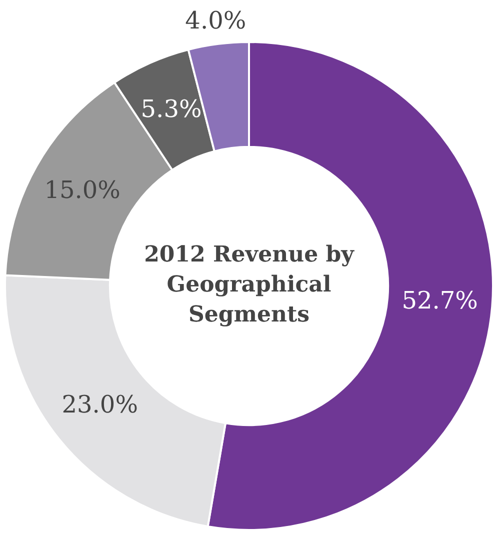  Describe the element at coordinates (215, 20) in the screenshot. I see `data-label: 4.0%` at that location.